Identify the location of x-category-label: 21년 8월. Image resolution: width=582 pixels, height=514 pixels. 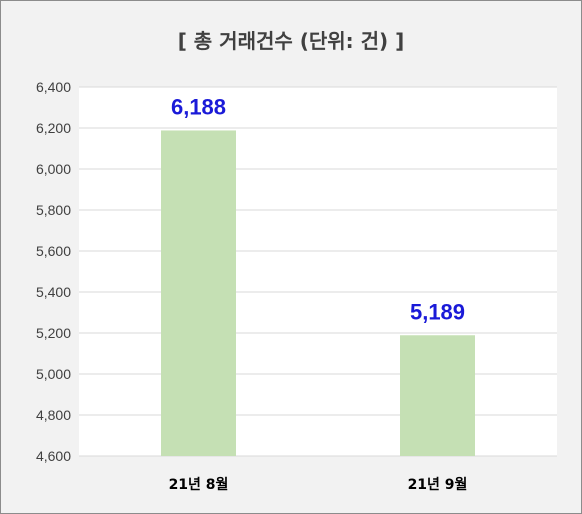
(199, 484).